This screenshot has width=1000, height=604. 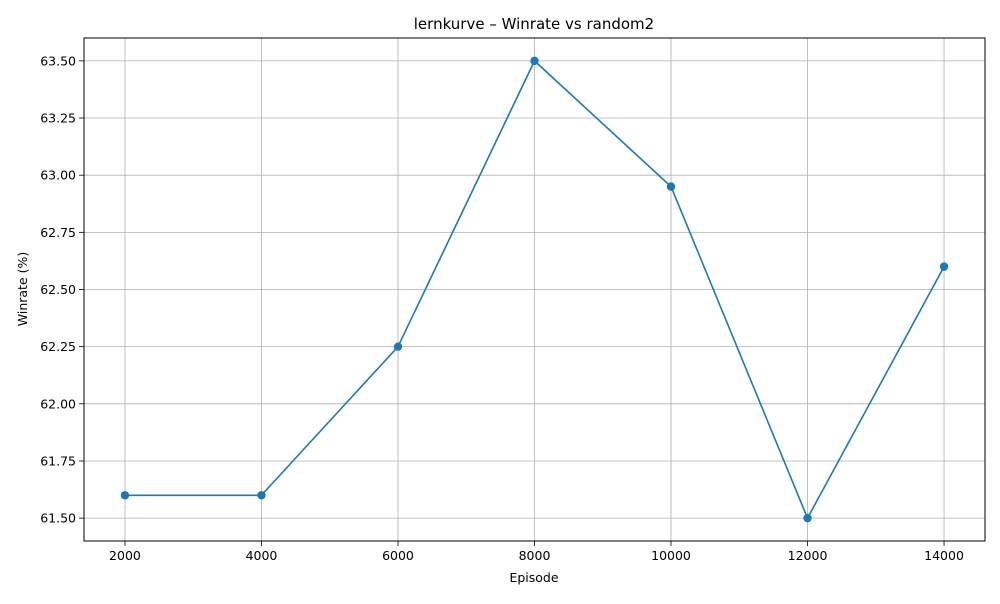 What do you see at coordinates (125, 555) in the screenshot?
I see `x-tick-label: 2000` at bounding box center [125, 555].